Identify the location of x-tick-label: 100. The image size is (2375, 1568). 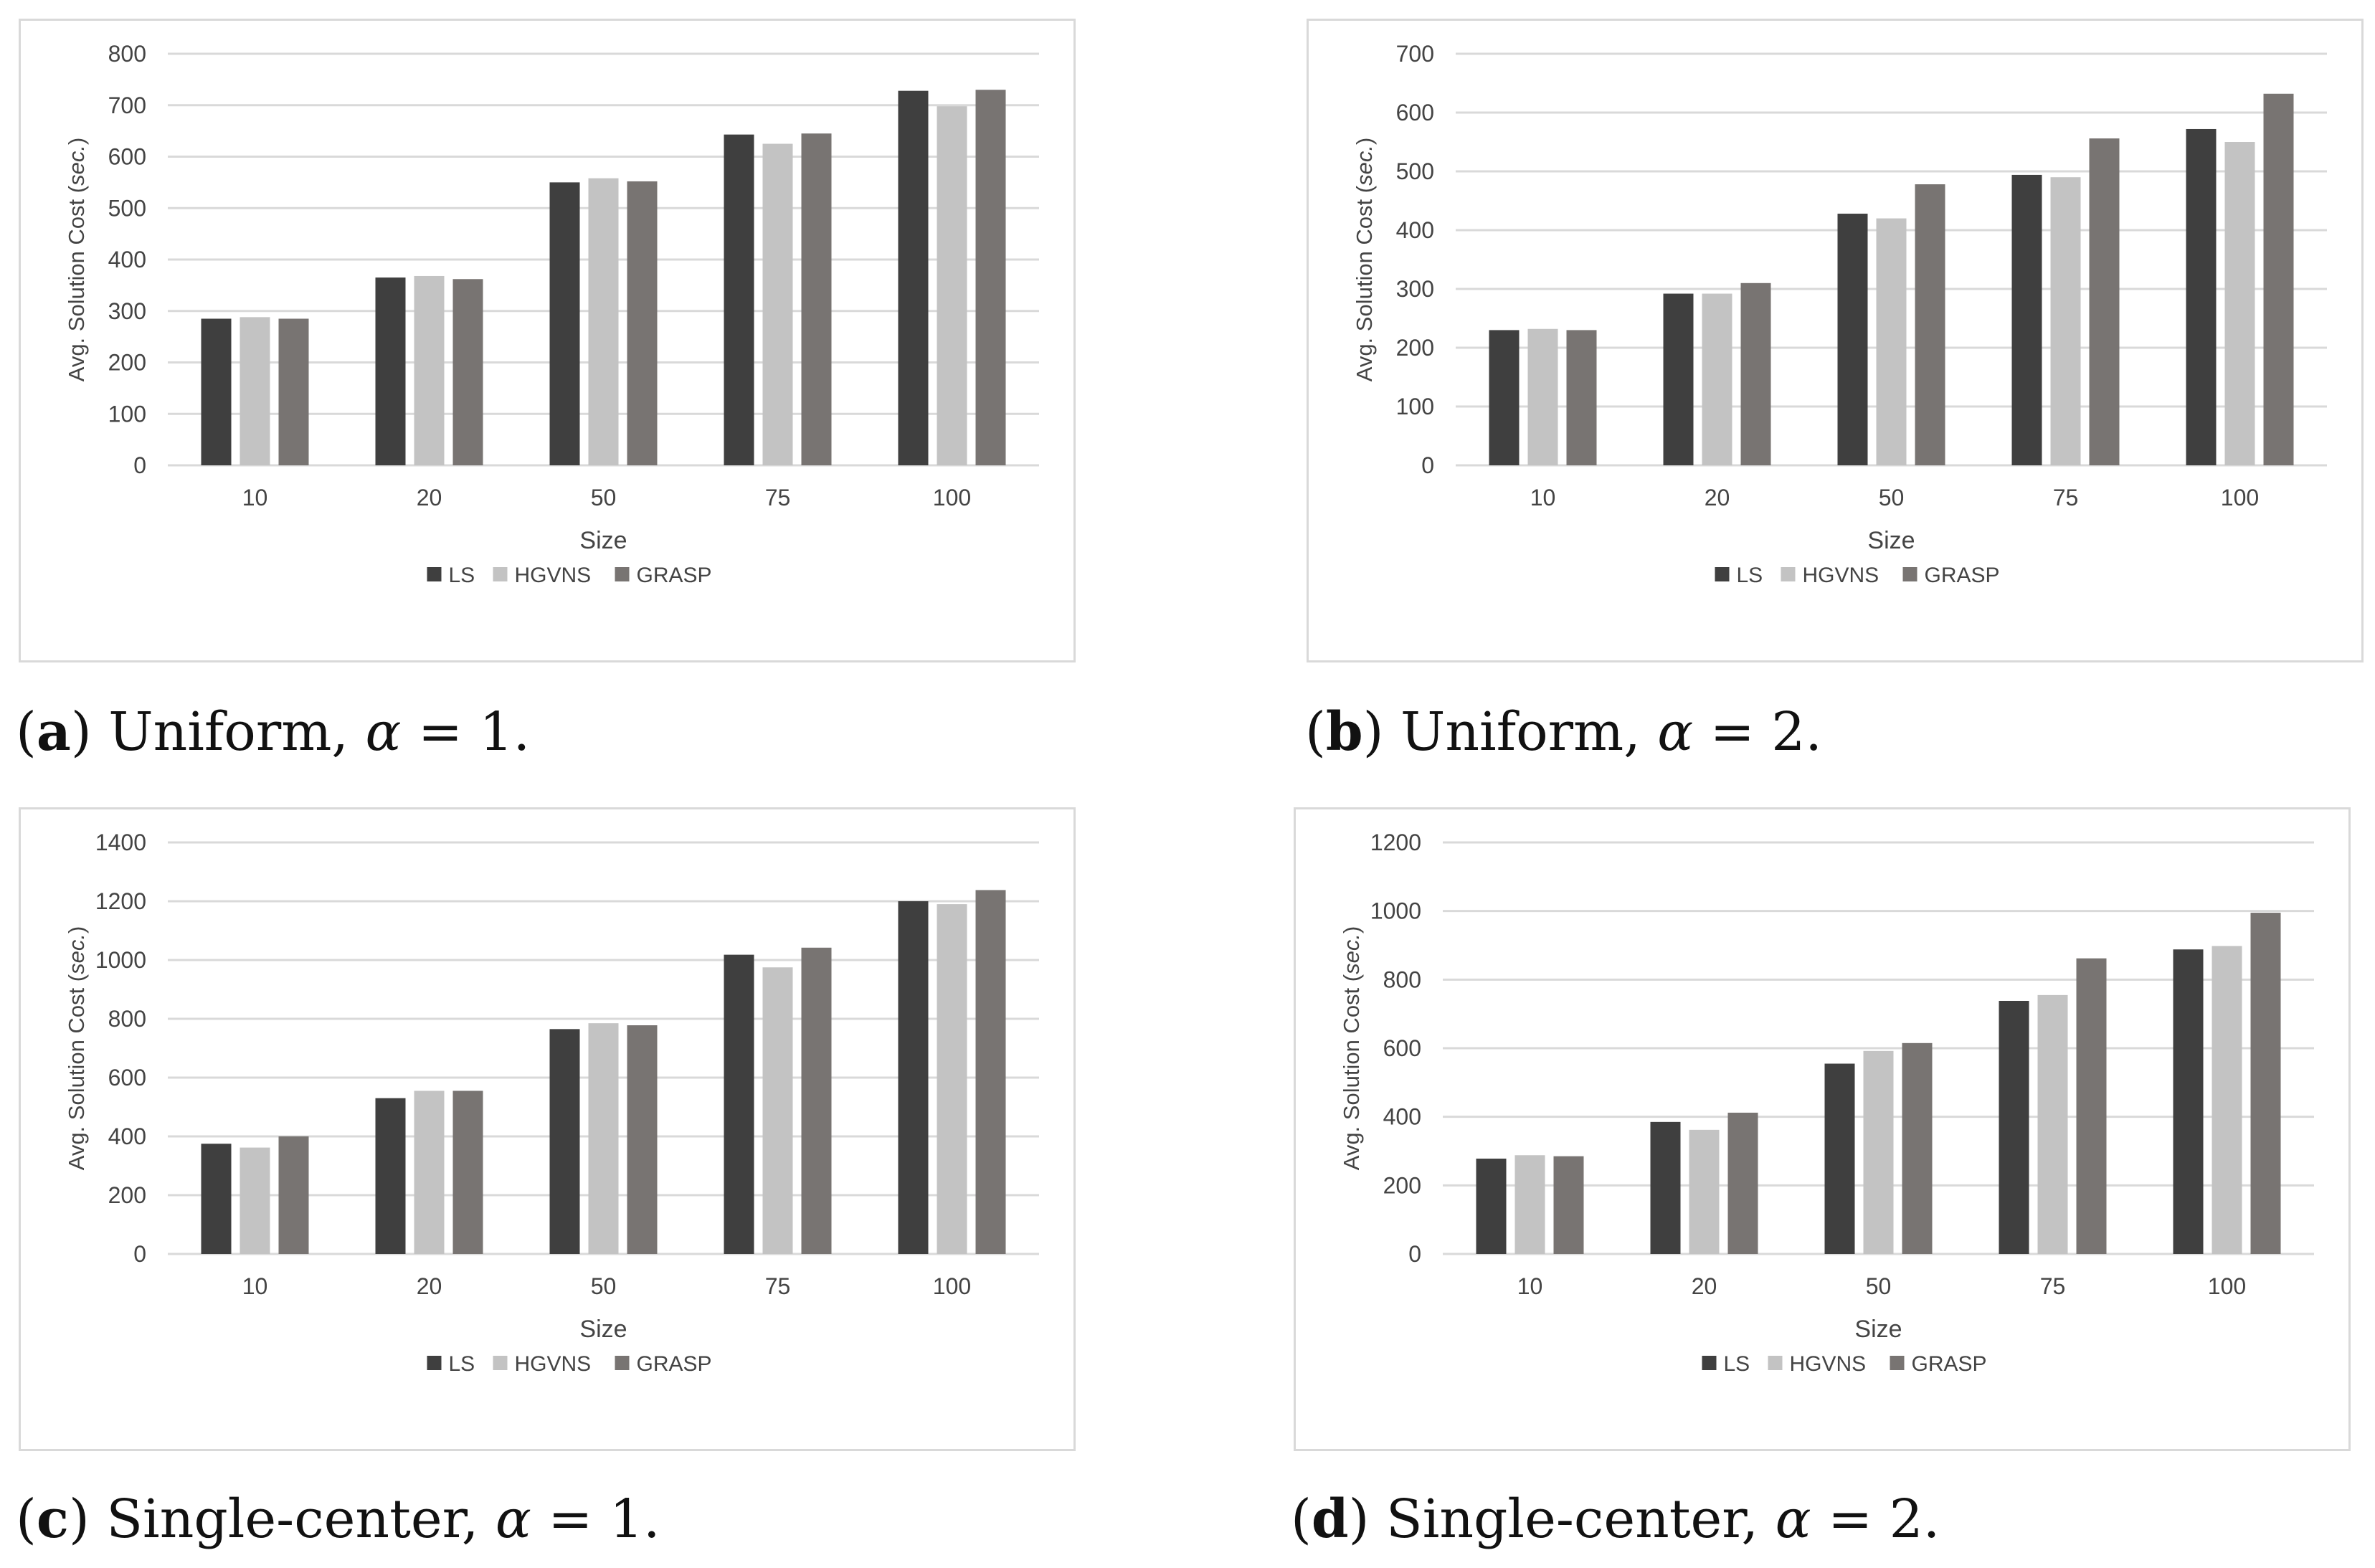
(2240, 497).